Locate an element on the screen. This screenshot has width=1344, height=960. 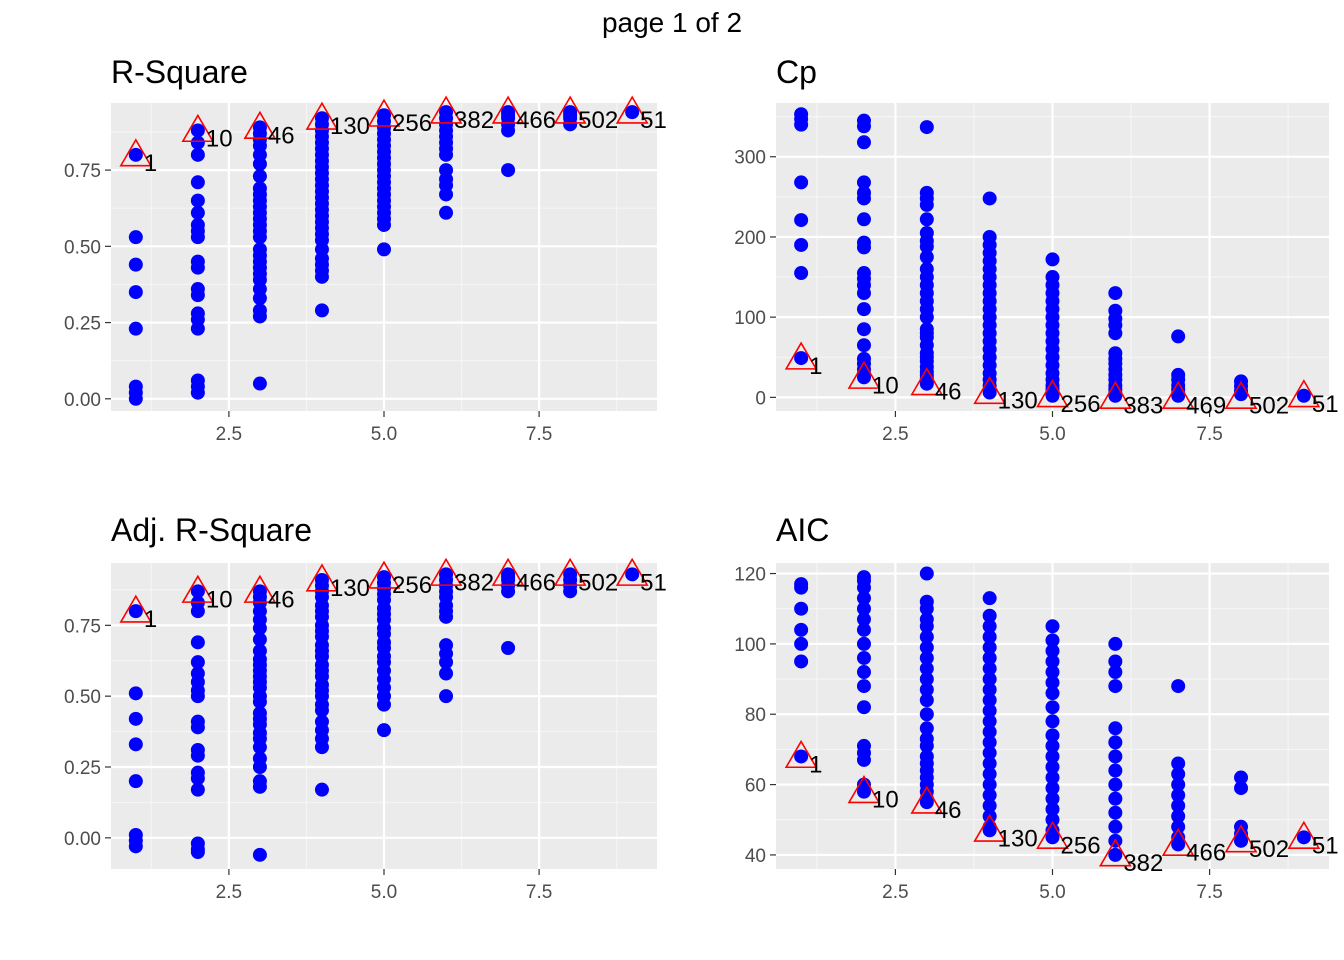
panel-title: R-Square is located at coordinates (179, 72).